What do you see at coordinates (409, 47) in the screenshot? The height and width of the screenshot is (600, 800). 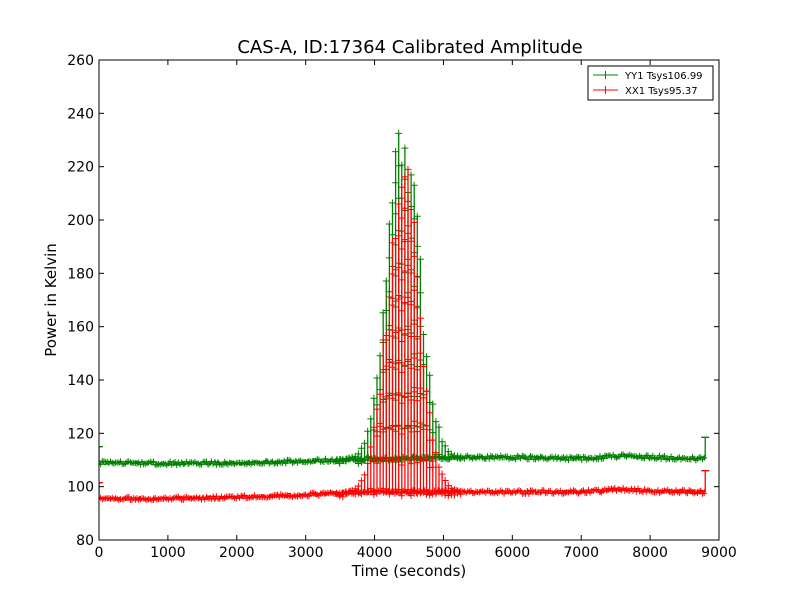 I see `chart-title: CAS-A, ID:17364 Calibrated Amplitude` at bounding box center [409, 47].